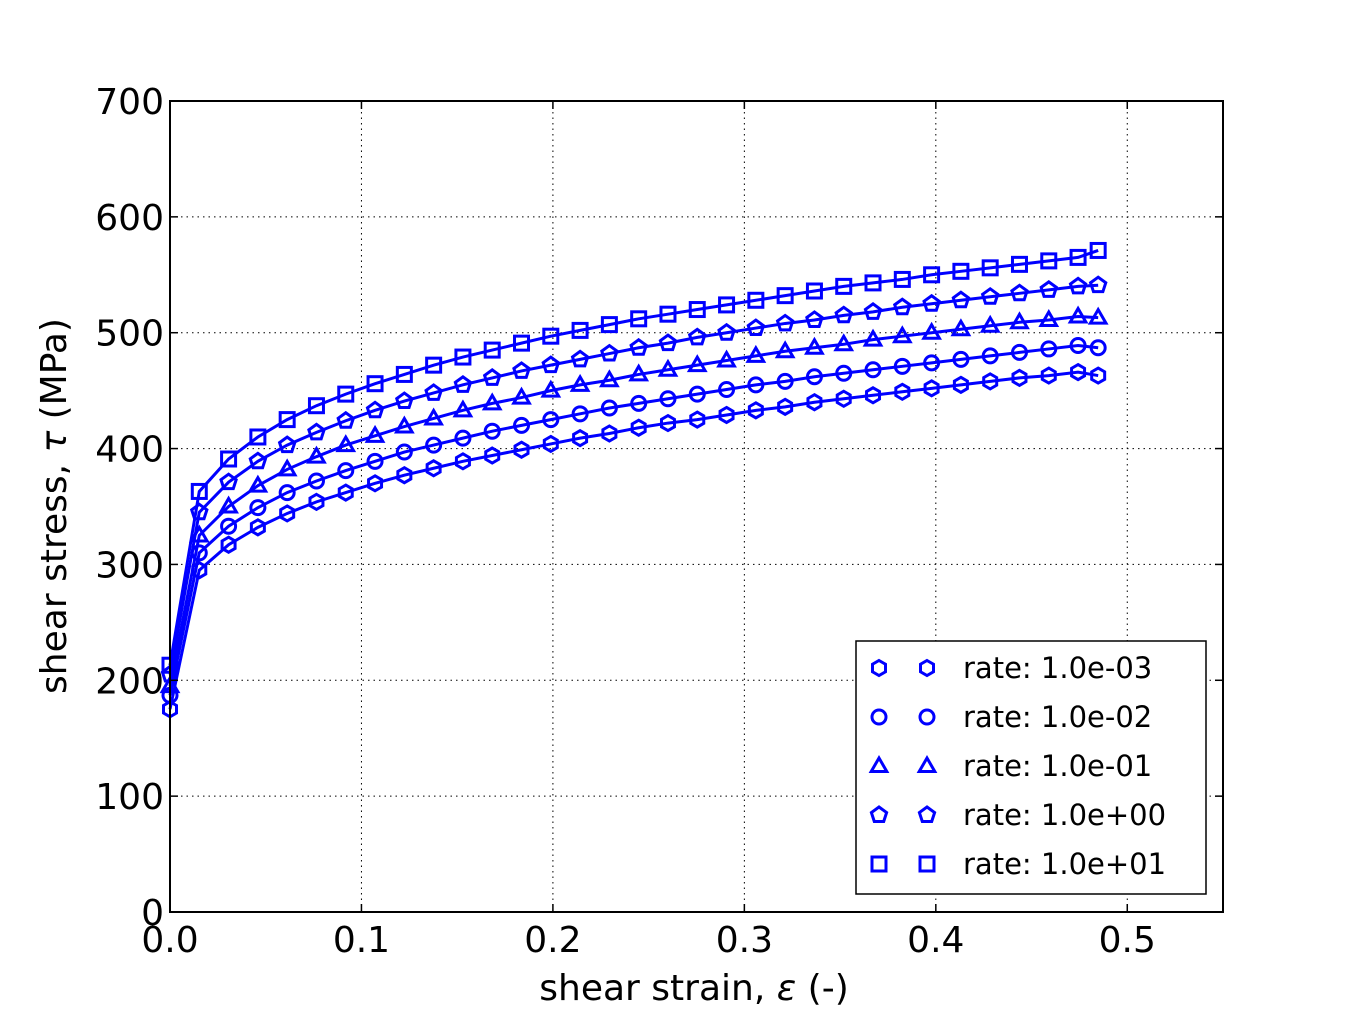  I want to click on legend-label: rate: 1.0e-01, so click(1057, 766).